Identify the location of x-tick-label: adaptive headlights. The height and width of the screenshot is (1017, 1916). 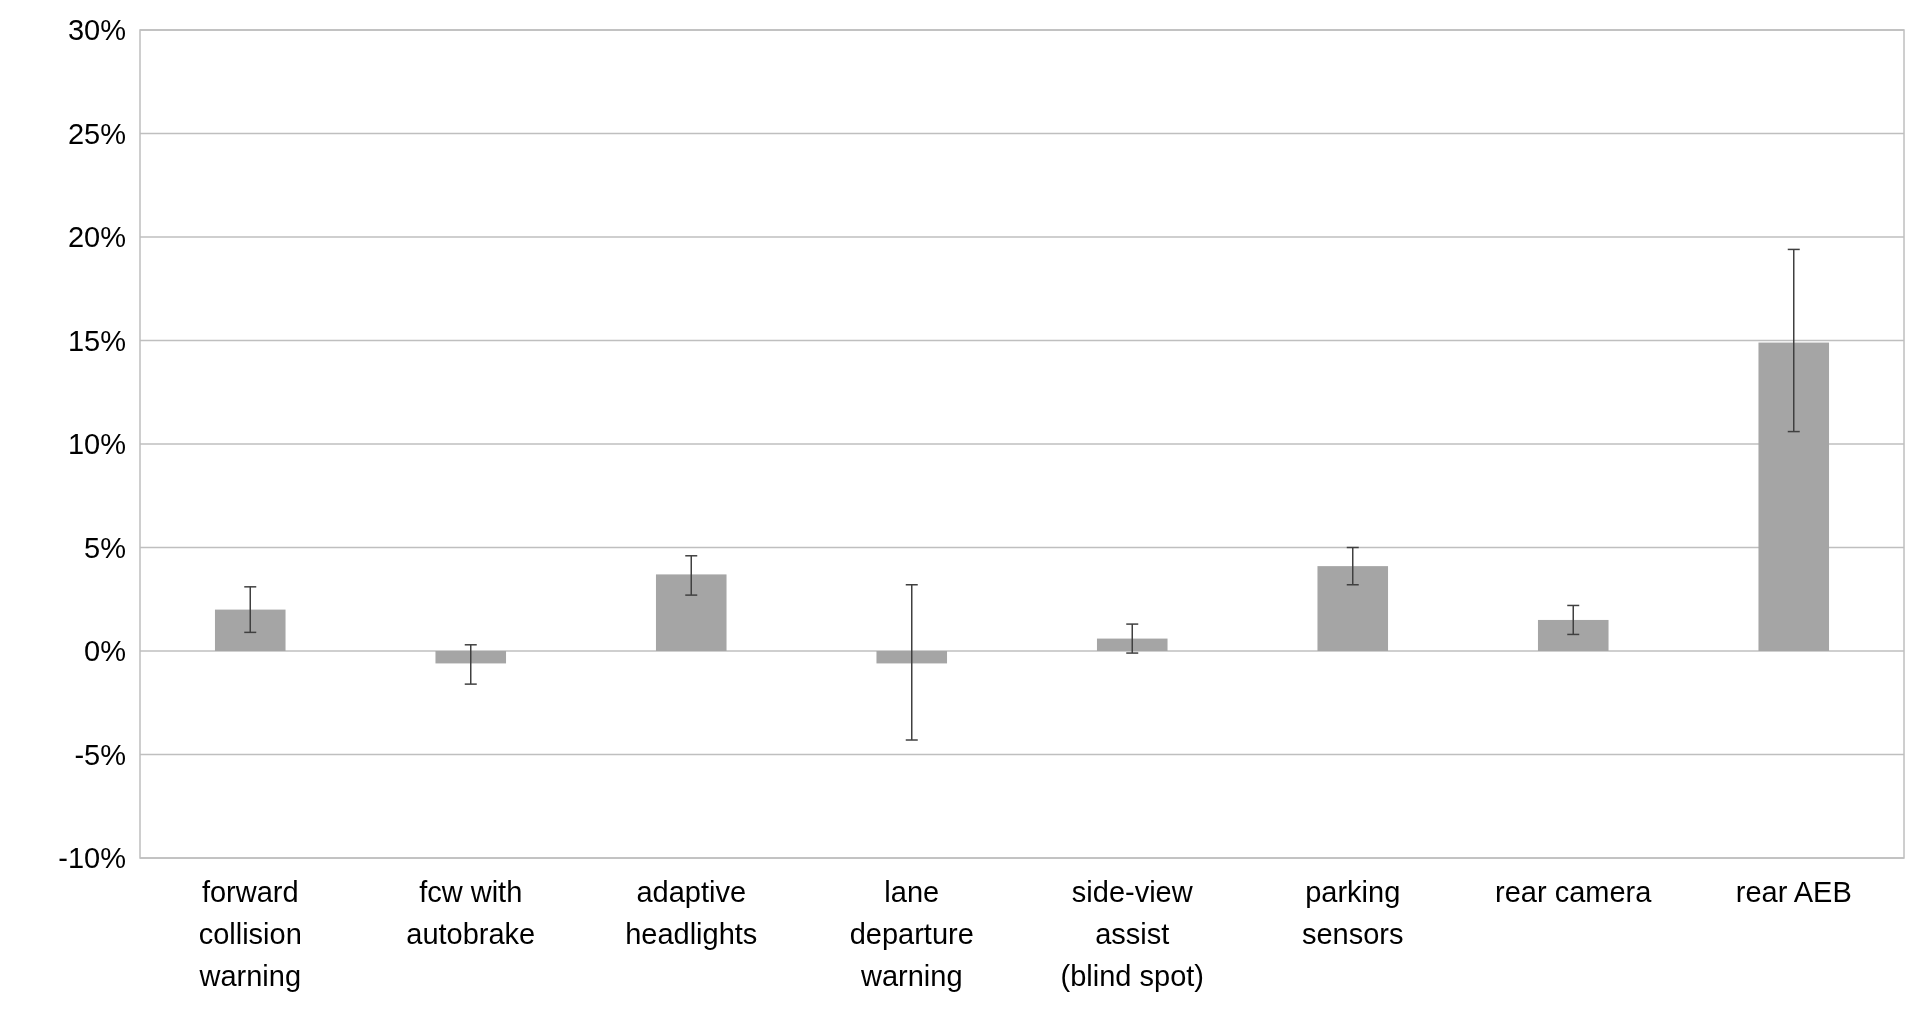
(691, 913).